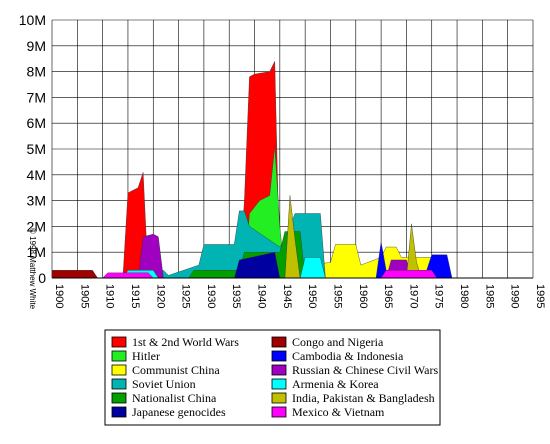  Describe the element at coordinates (338, 412) in the screenshot. I see `legend-label: Mexico & Vietnam` at that location.